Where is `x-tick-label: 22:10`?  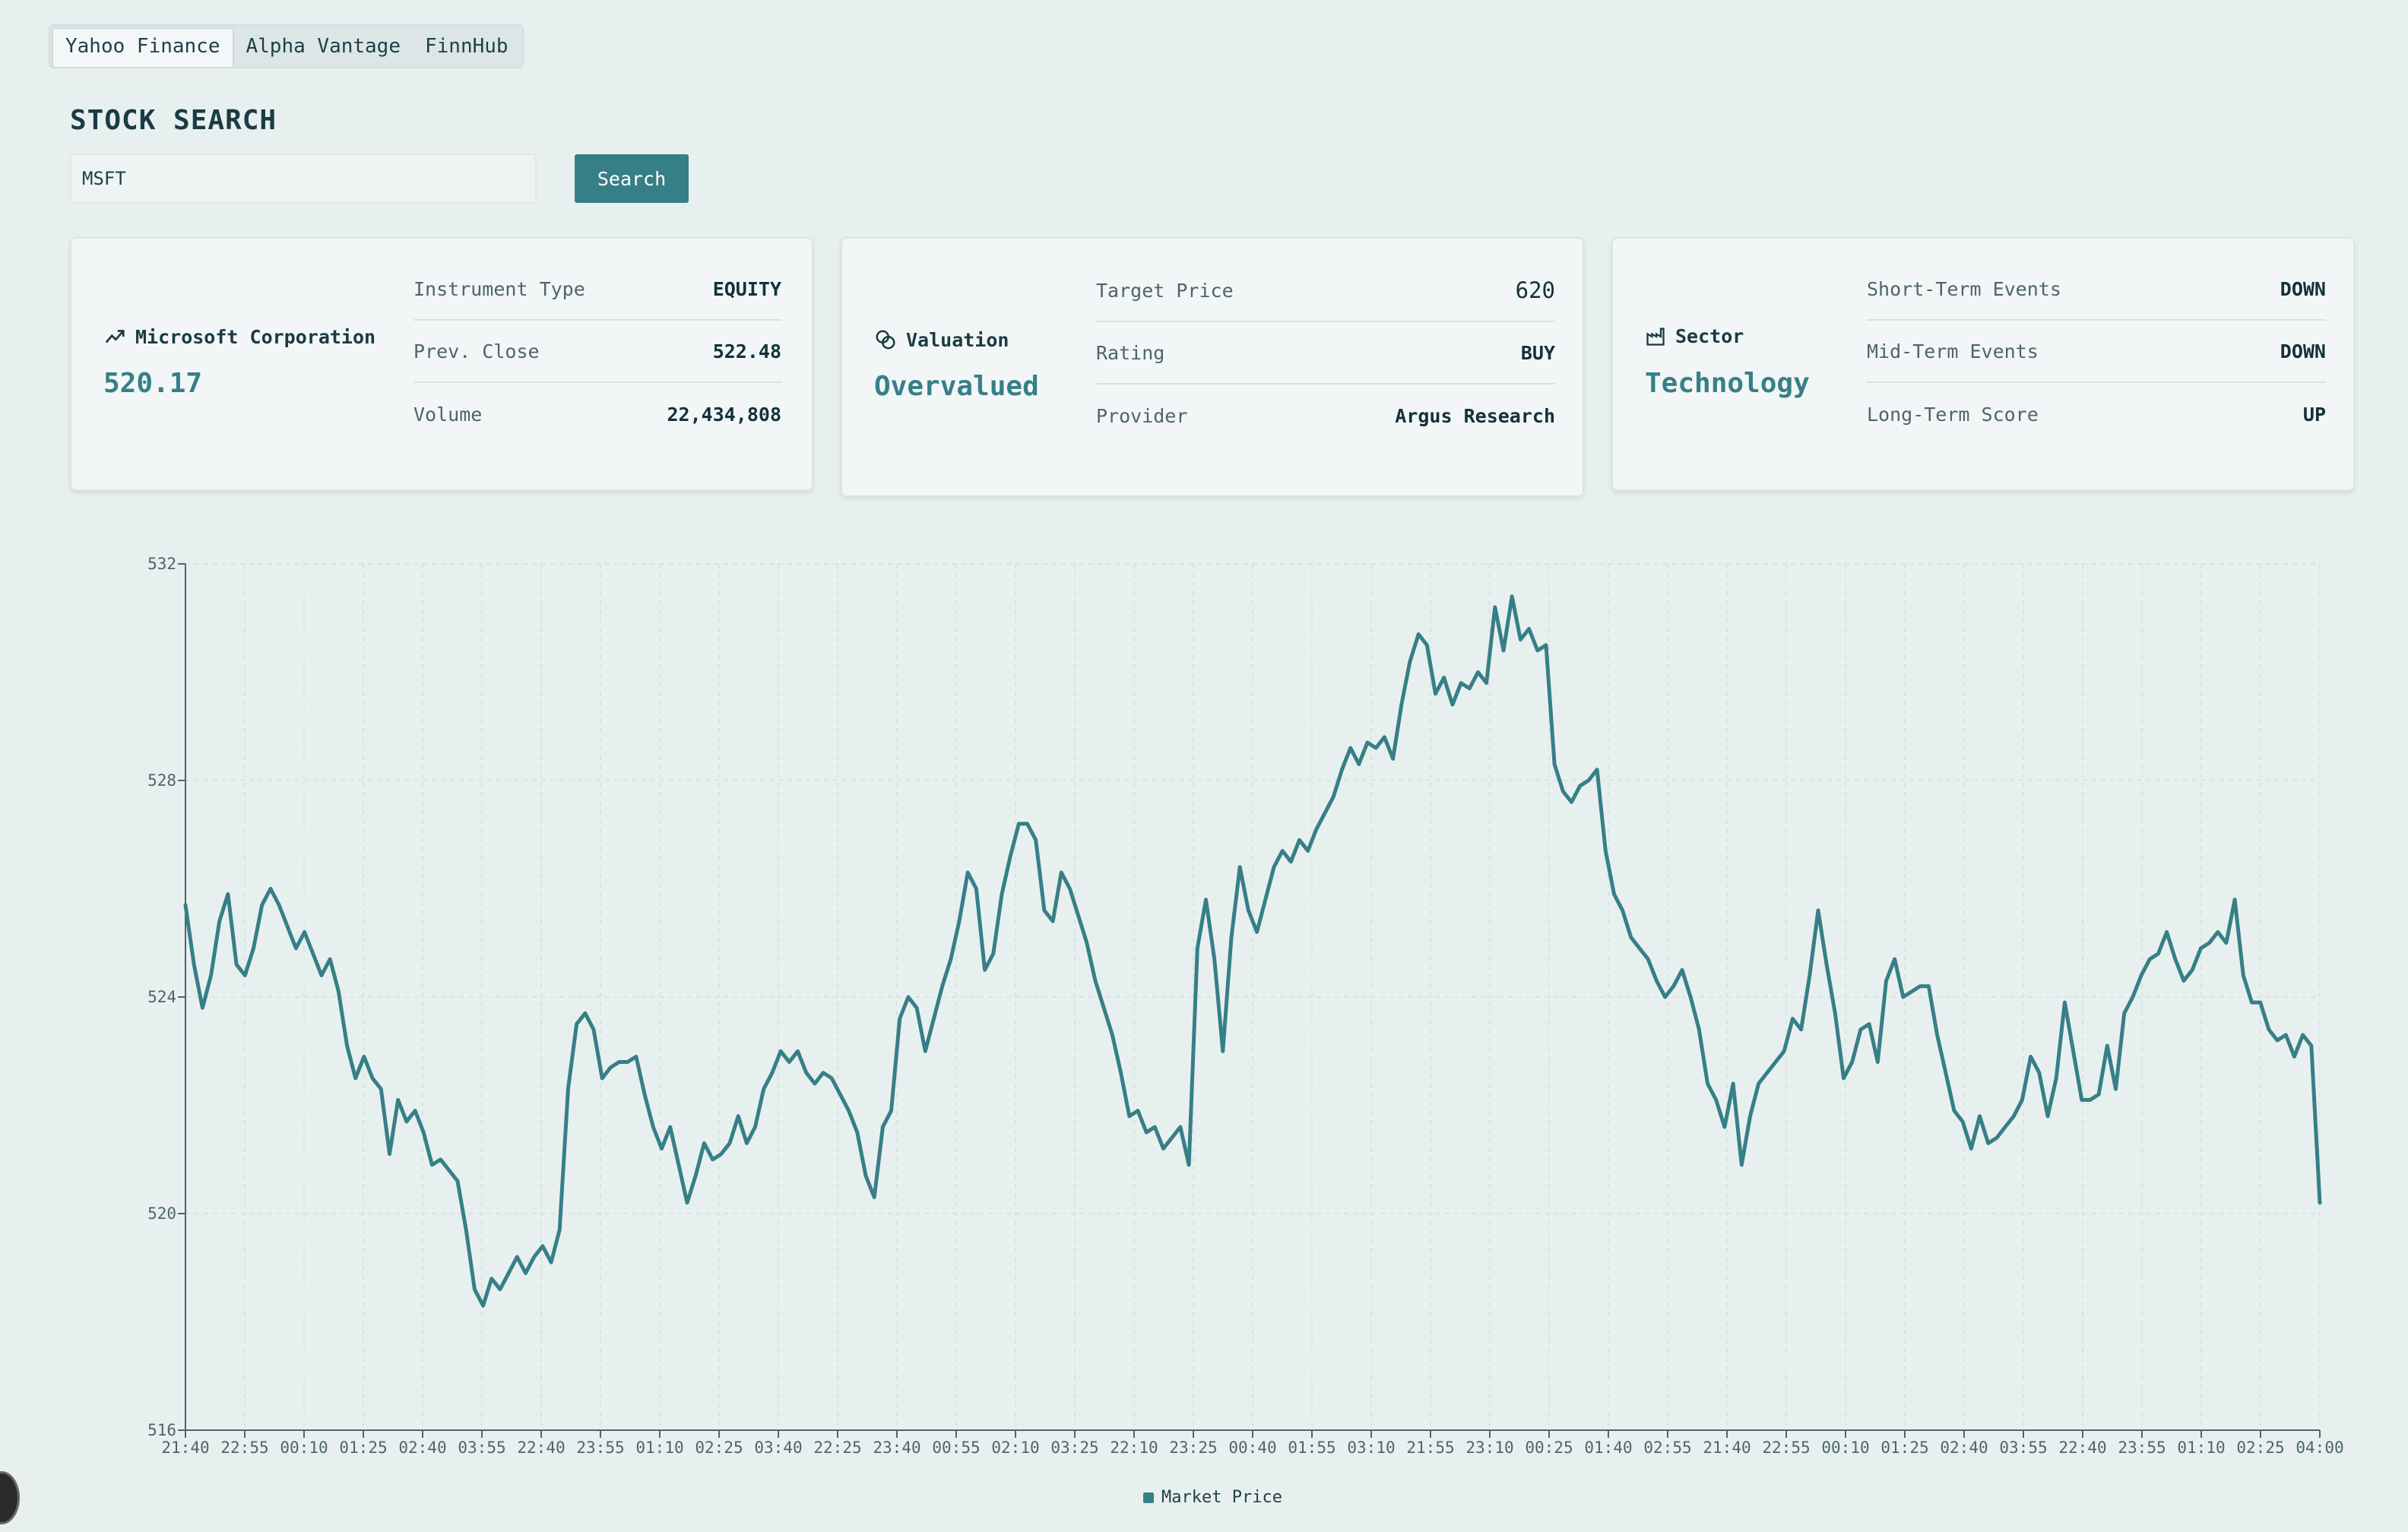
x-tick-label: 22:10 is located at coordinates (1134, 1448).